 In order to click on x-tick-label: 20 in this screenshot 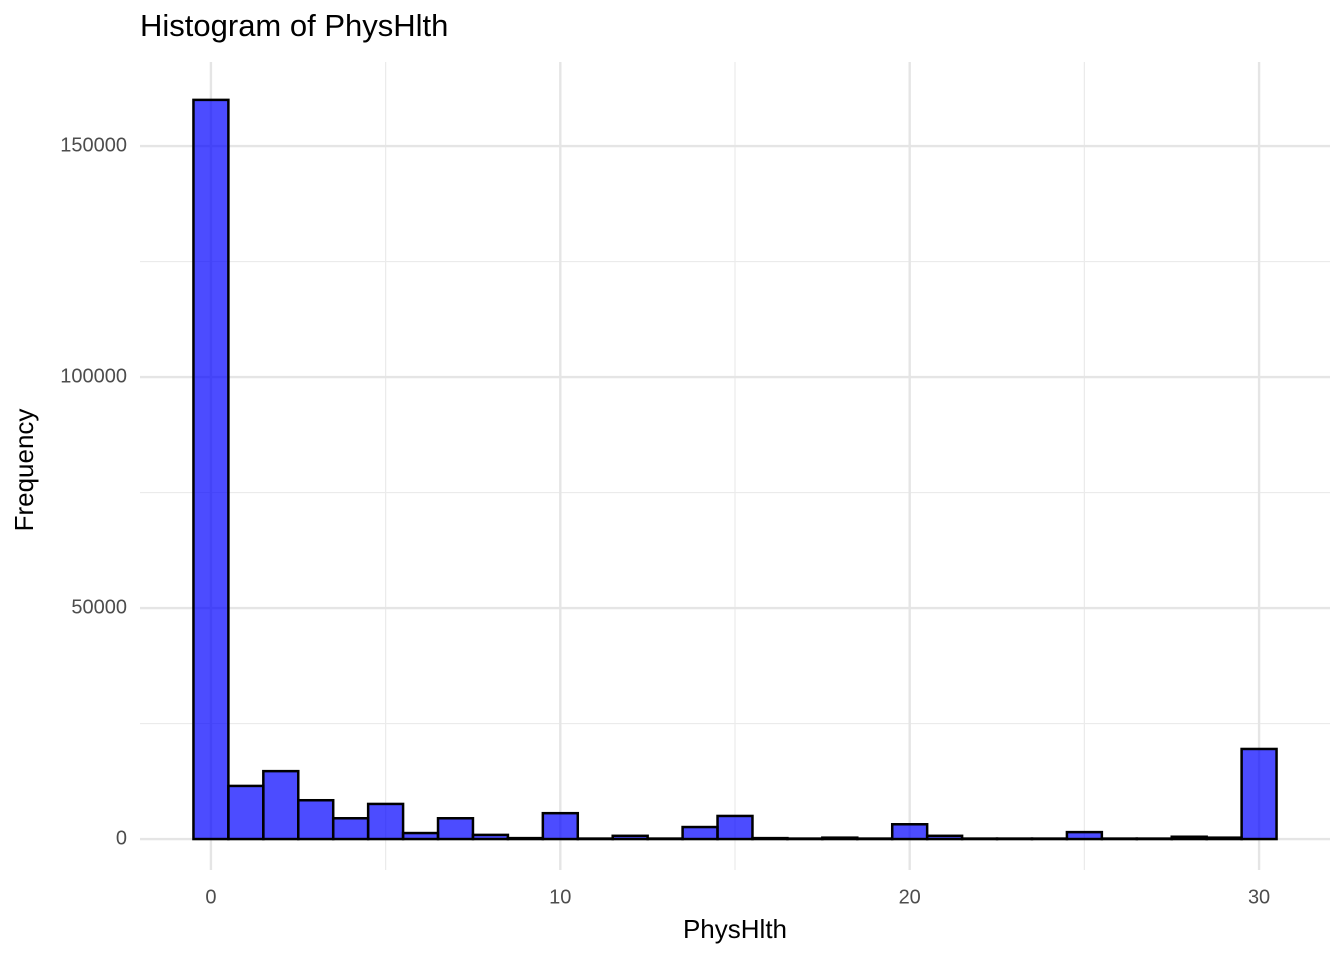, I will do `click(910, 897)`.